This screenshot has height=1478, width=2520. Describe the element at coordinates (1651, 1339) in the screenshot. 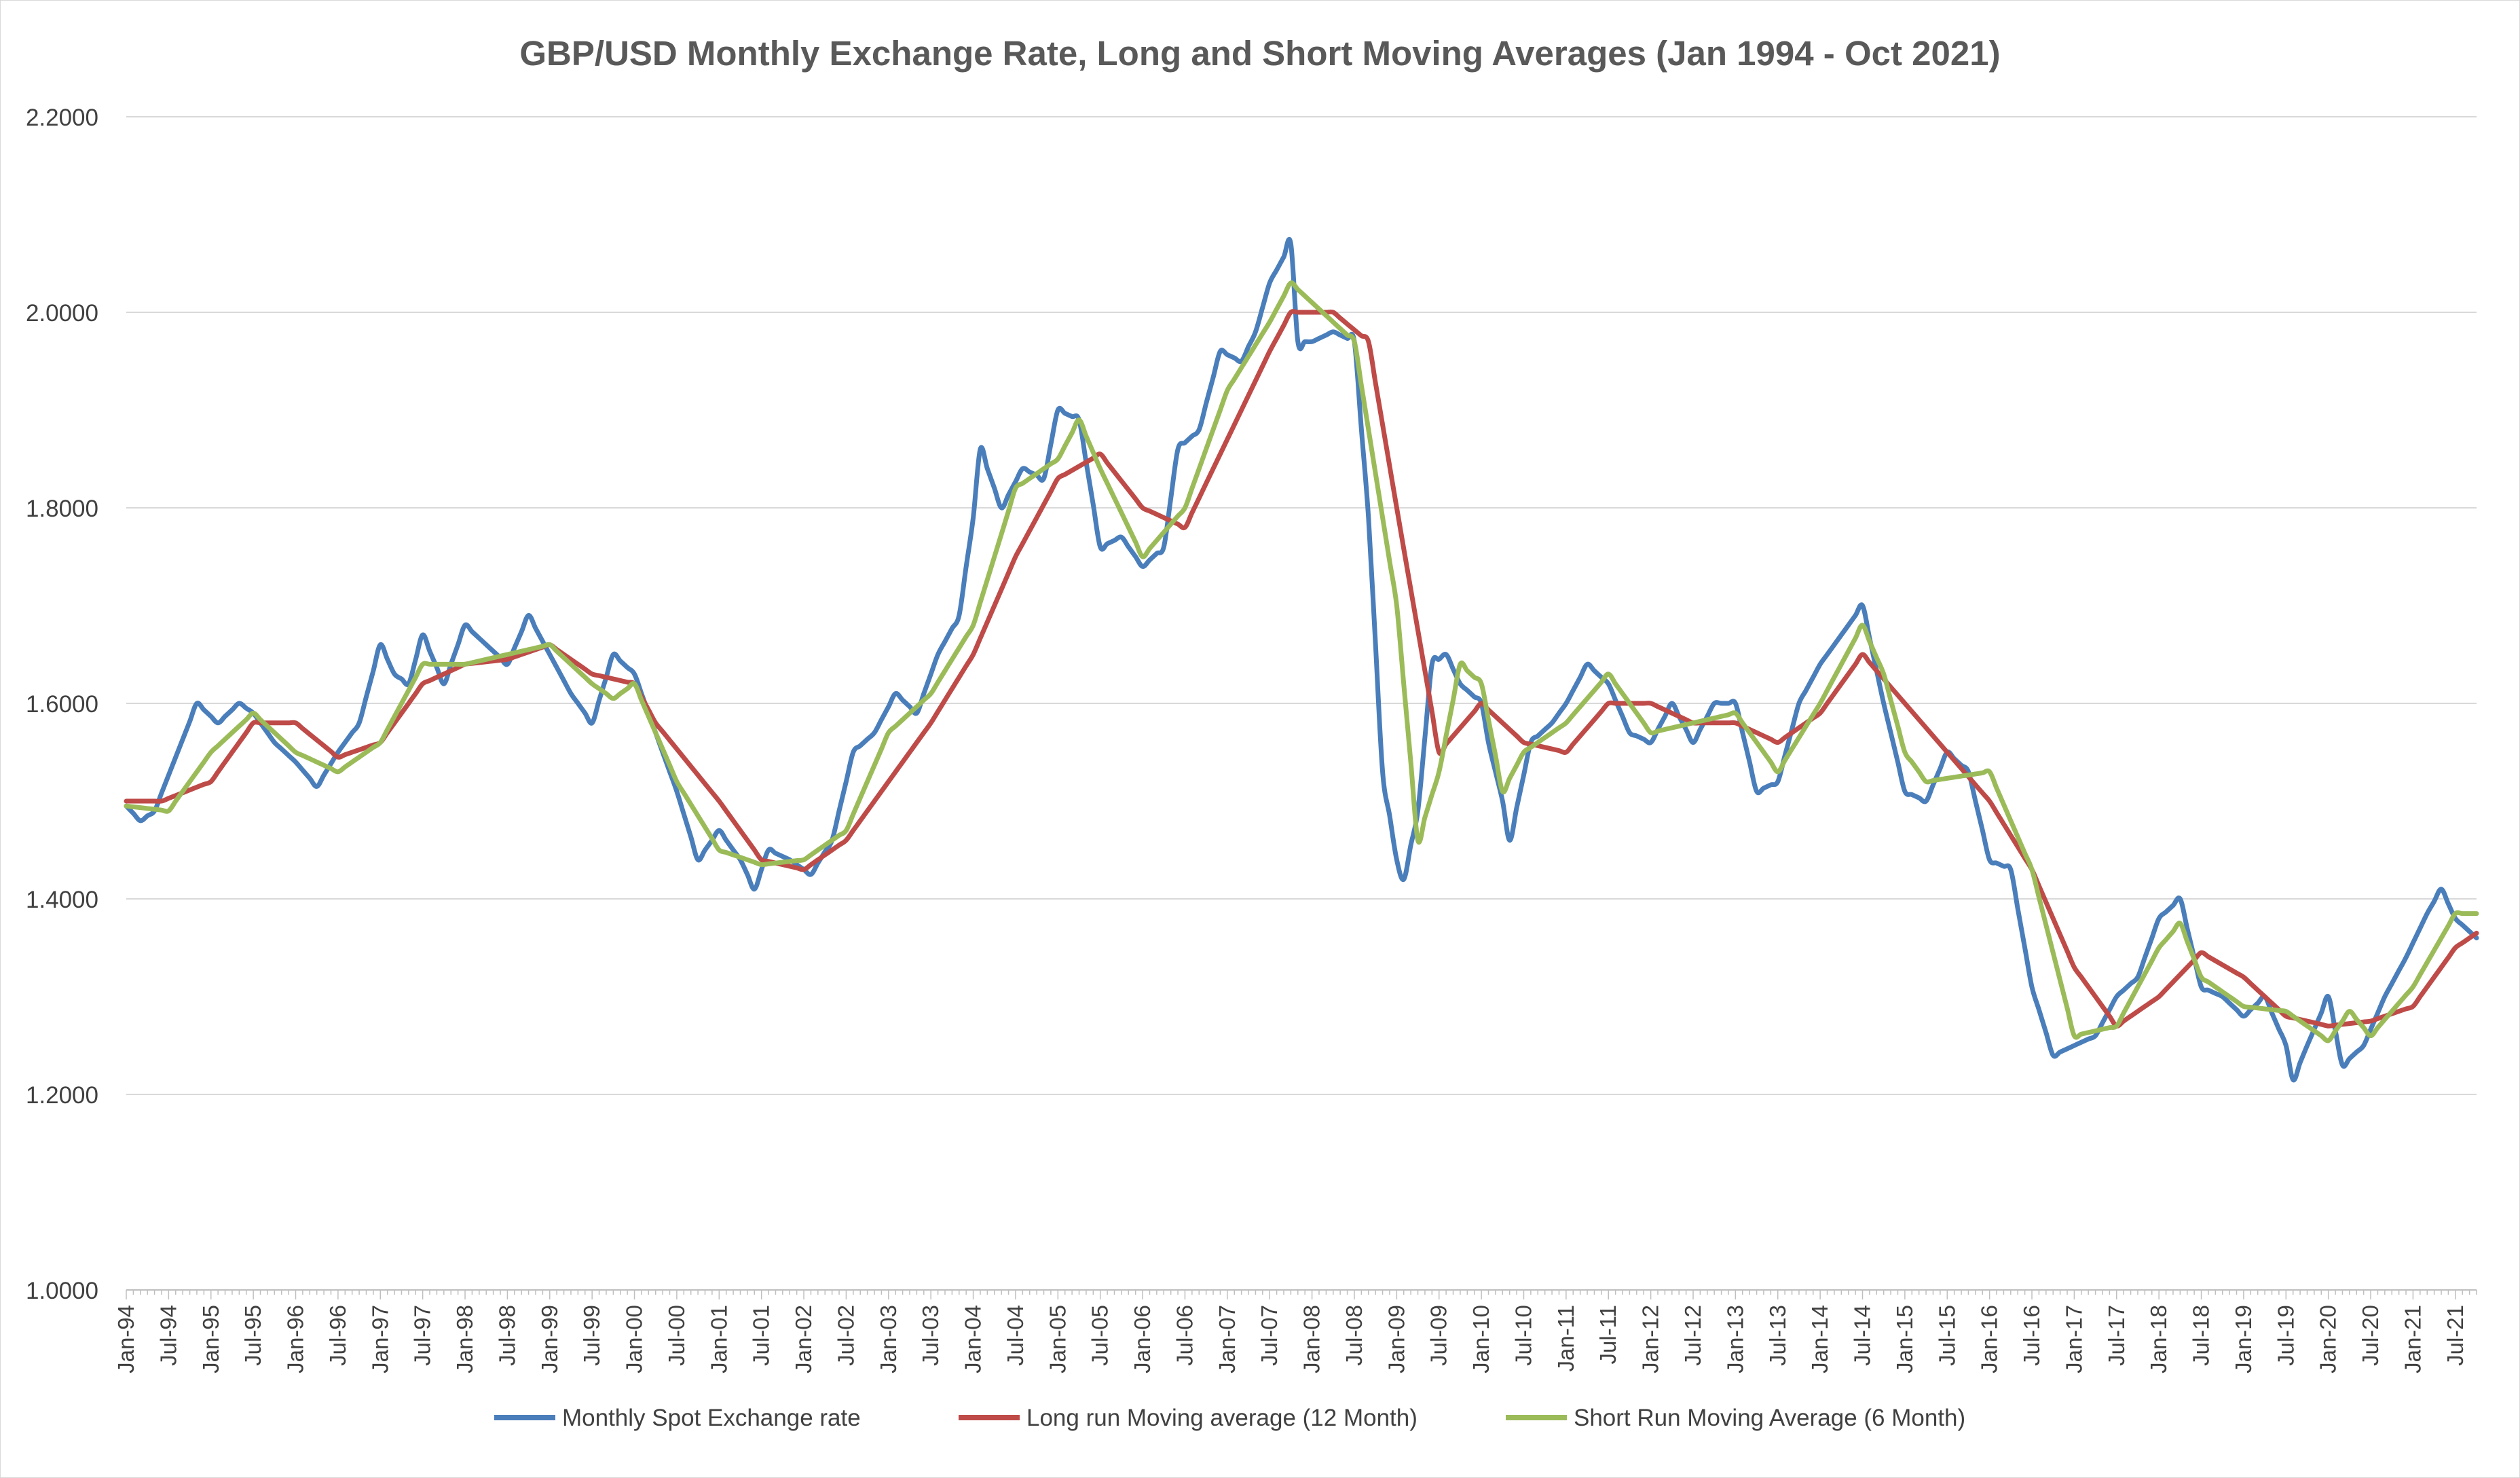

I see `x-tick-label: Jan-12` at that location.